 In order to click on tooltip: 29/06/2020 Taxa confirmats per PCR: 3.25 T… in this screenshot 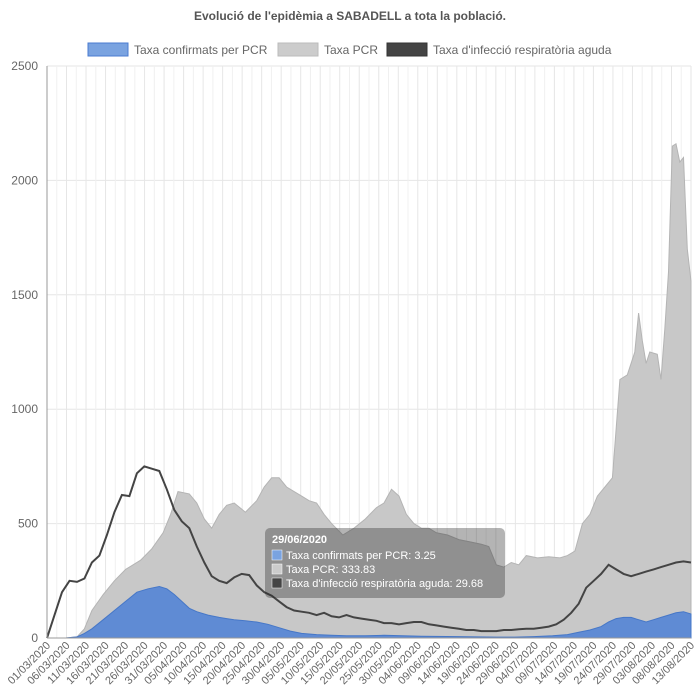, I will do `click(385, 563)`.